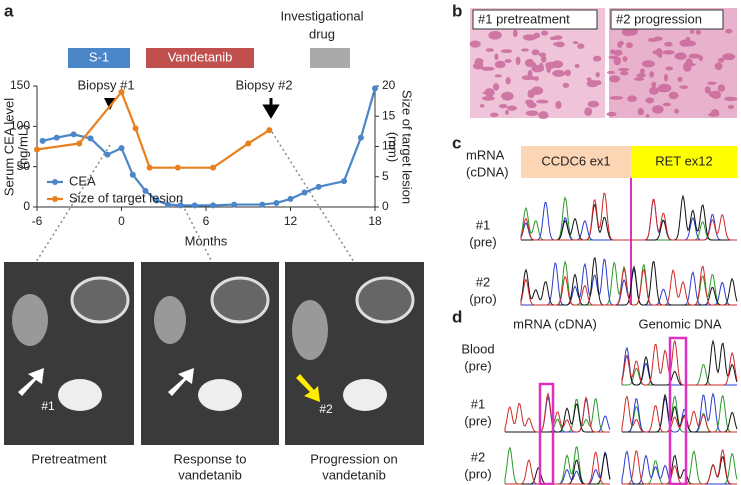 The width and height of the screenshot is (741, 485). What do you see at coordinates (210, 353) in the screenshot?
I see `ct-image` at bounding box center [210, 353].